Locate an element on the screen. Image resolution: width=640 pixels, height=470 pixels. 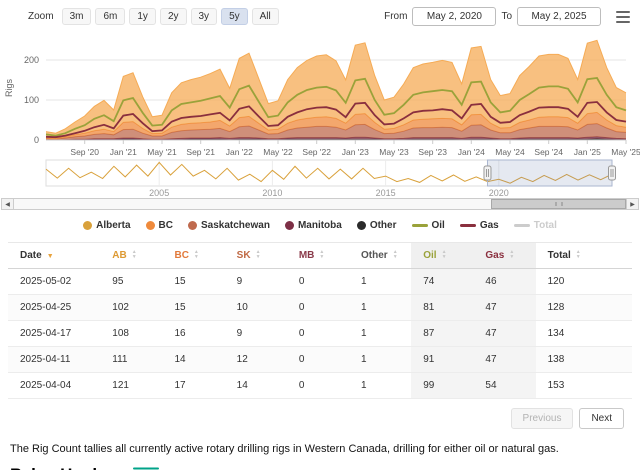
table-row: 2025-05-02 95 15 9 0 1 74 46 120 is located at coordinates (320, 281).